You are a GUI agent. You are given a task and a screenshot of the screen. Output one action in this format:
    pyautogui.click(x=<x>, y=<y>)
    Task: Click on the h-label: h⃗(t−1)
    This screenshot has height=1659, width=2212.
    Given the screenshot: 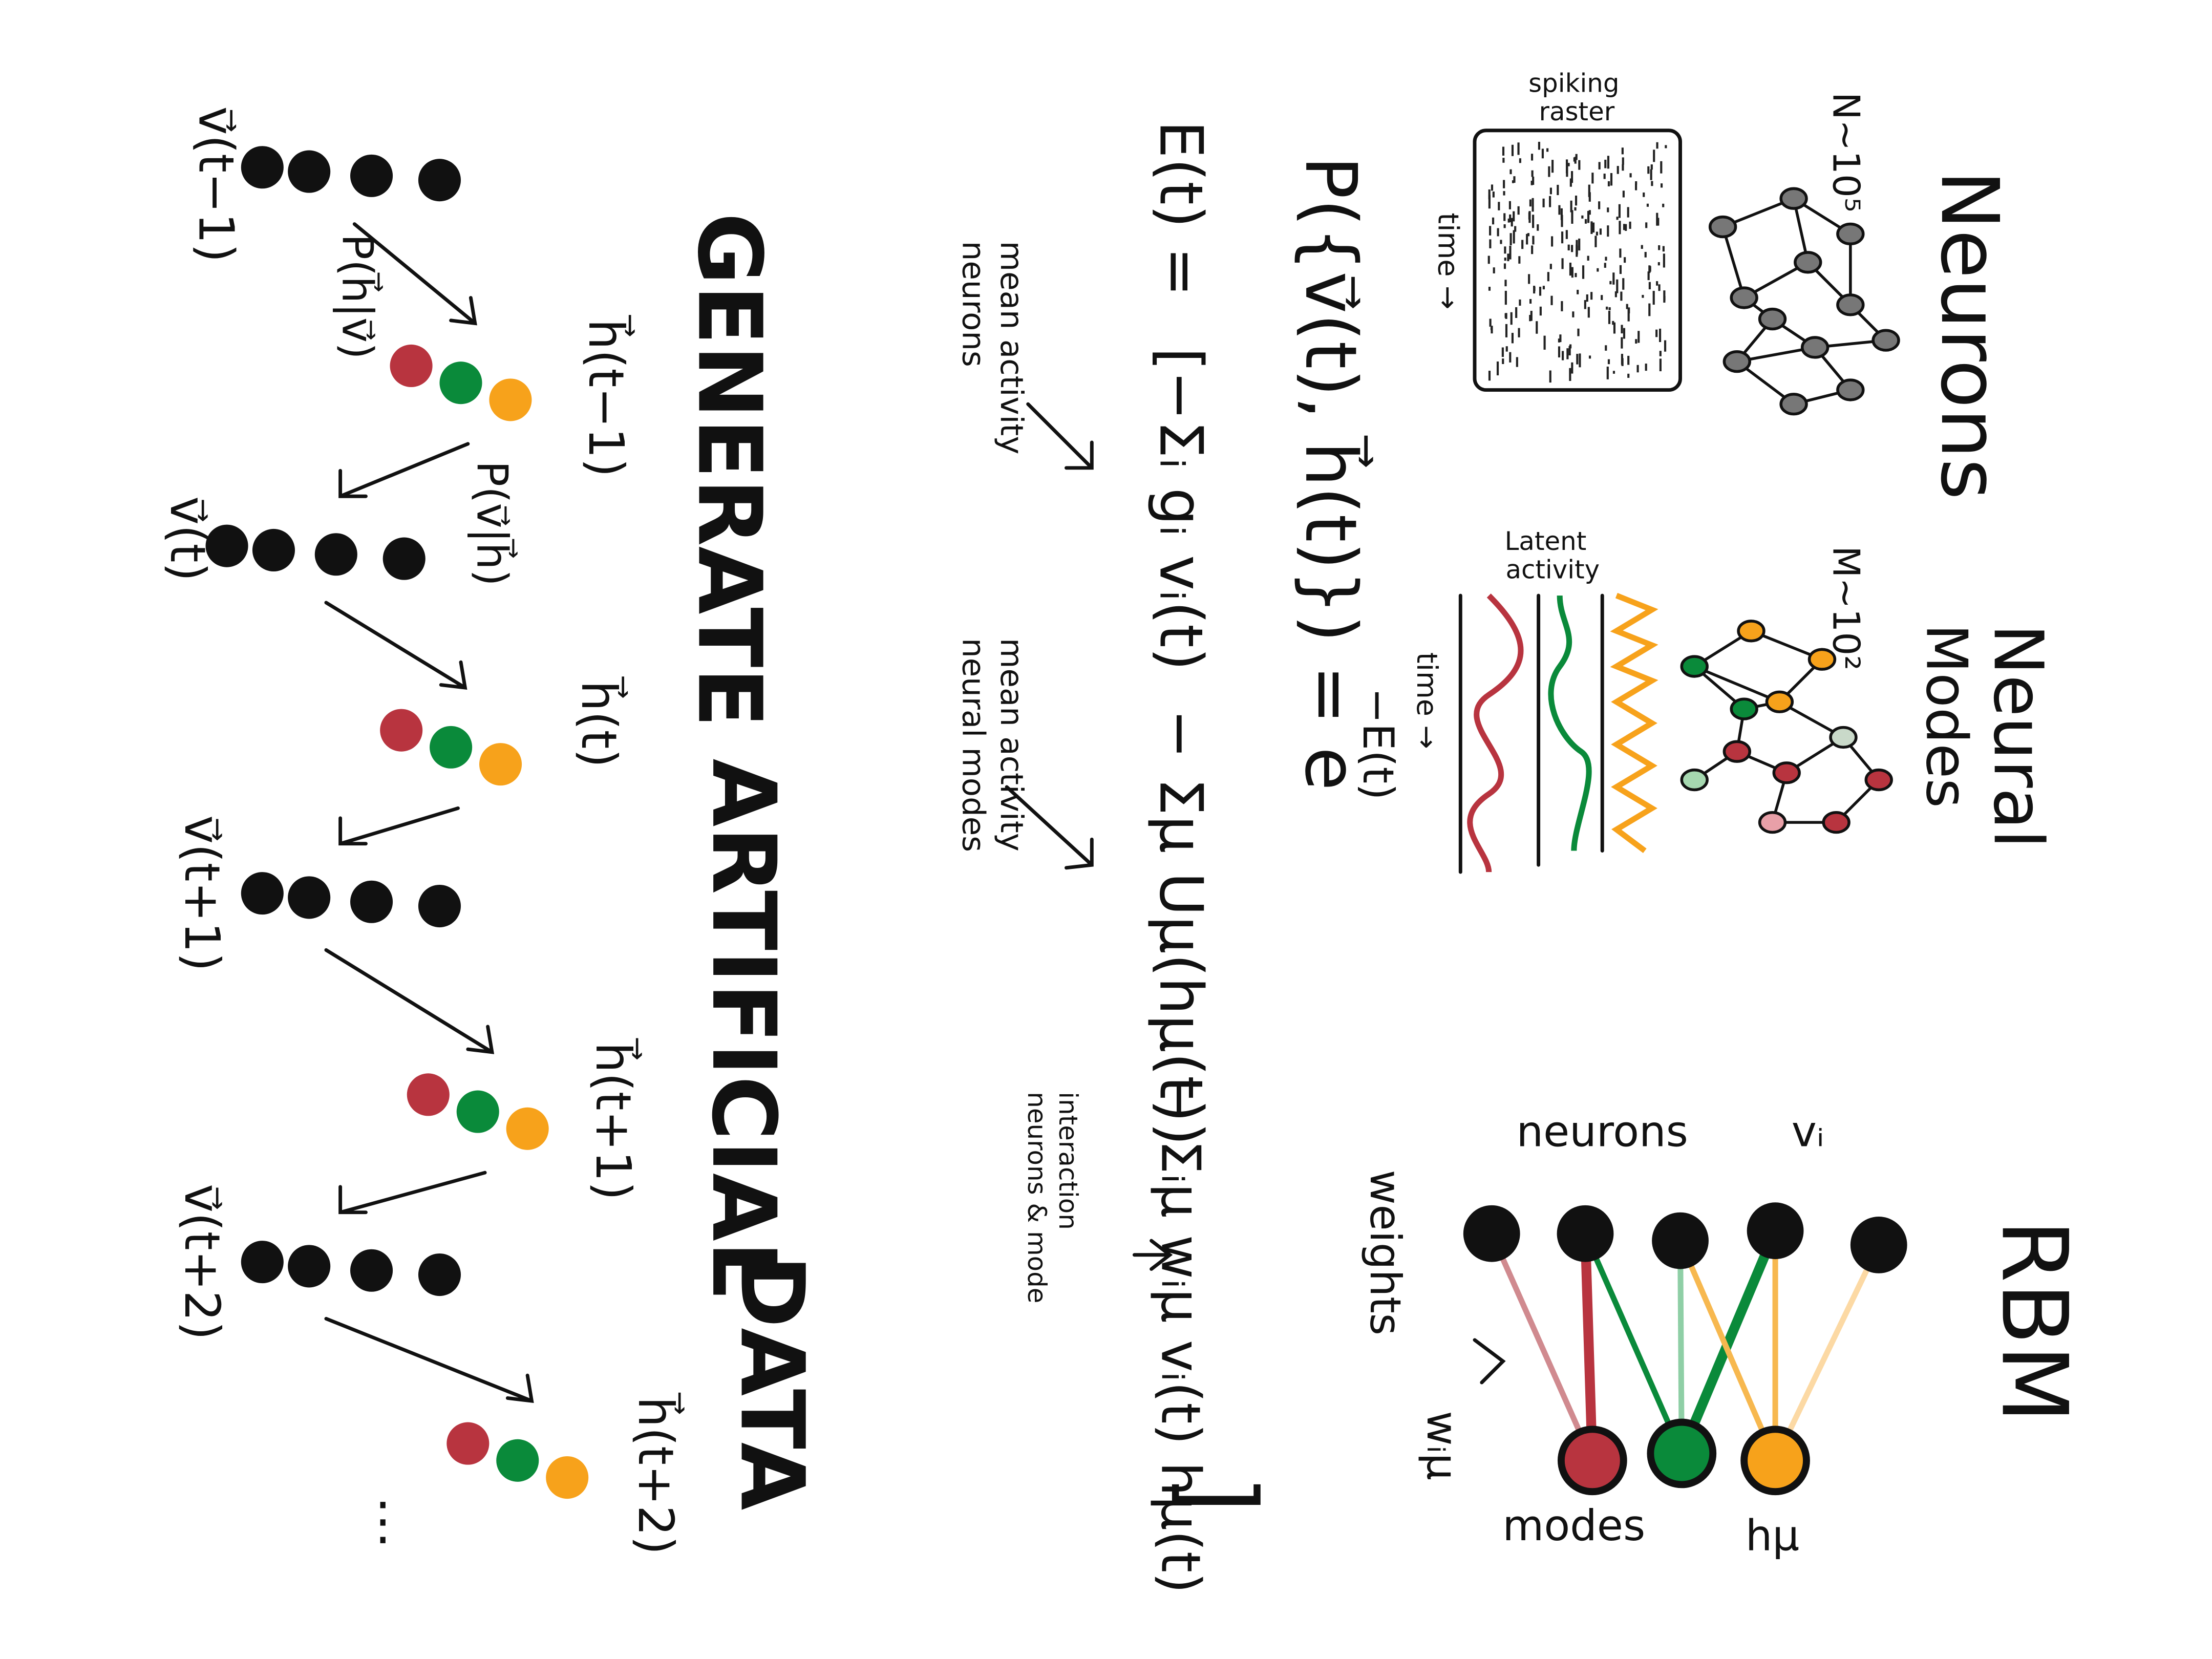 What is the action you would take?
    pyautogui.click(x=606, y=396)
    